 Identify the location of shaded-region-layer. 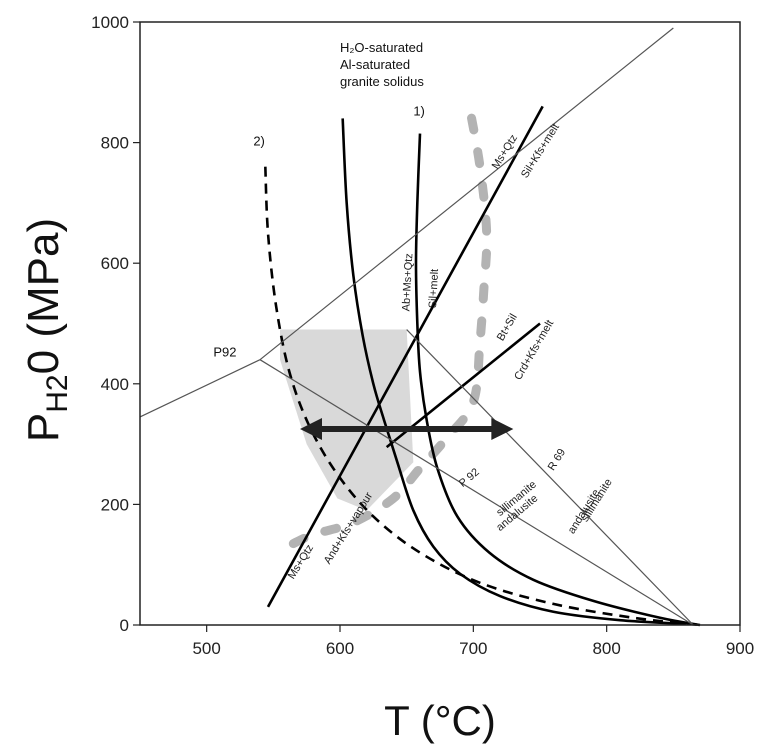
(347, 420).